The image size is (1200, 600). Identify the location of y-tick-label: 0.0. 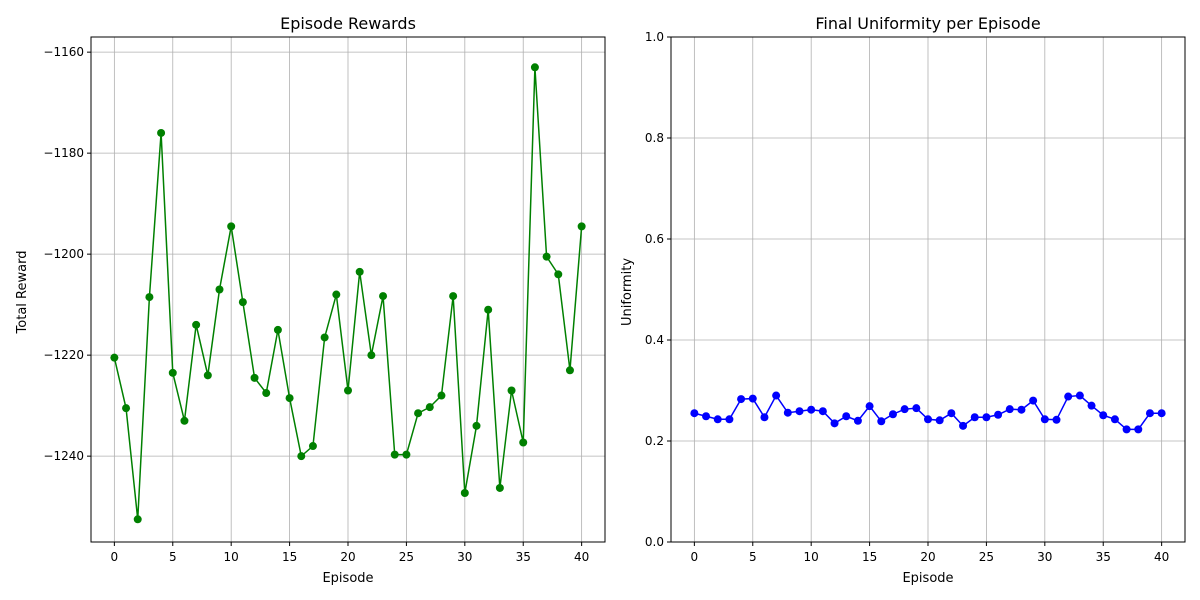
(654, 542).